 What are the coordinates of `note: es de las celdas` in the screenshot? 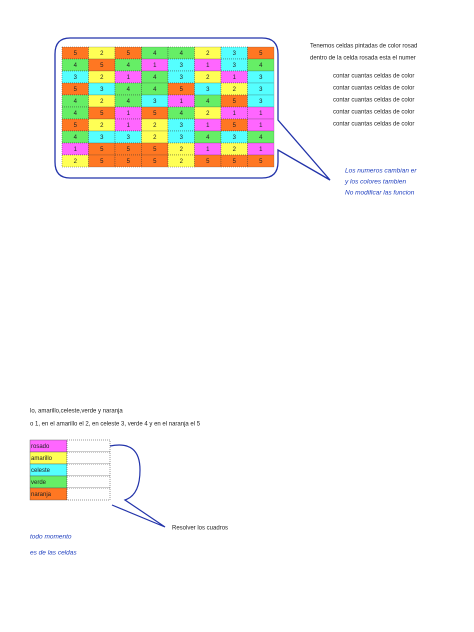 It's located at (53, 553).